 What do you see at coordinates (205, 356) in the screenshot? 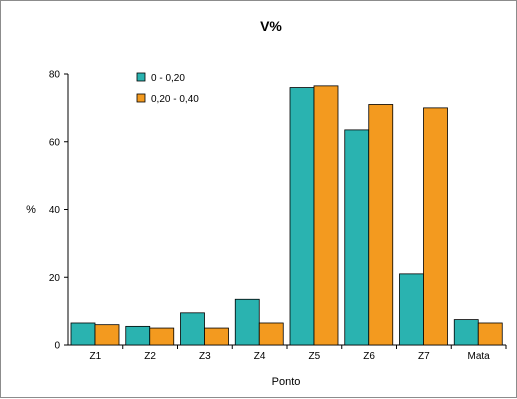
I see `x-tick-label: Z3` at bounding box center [205, 356].